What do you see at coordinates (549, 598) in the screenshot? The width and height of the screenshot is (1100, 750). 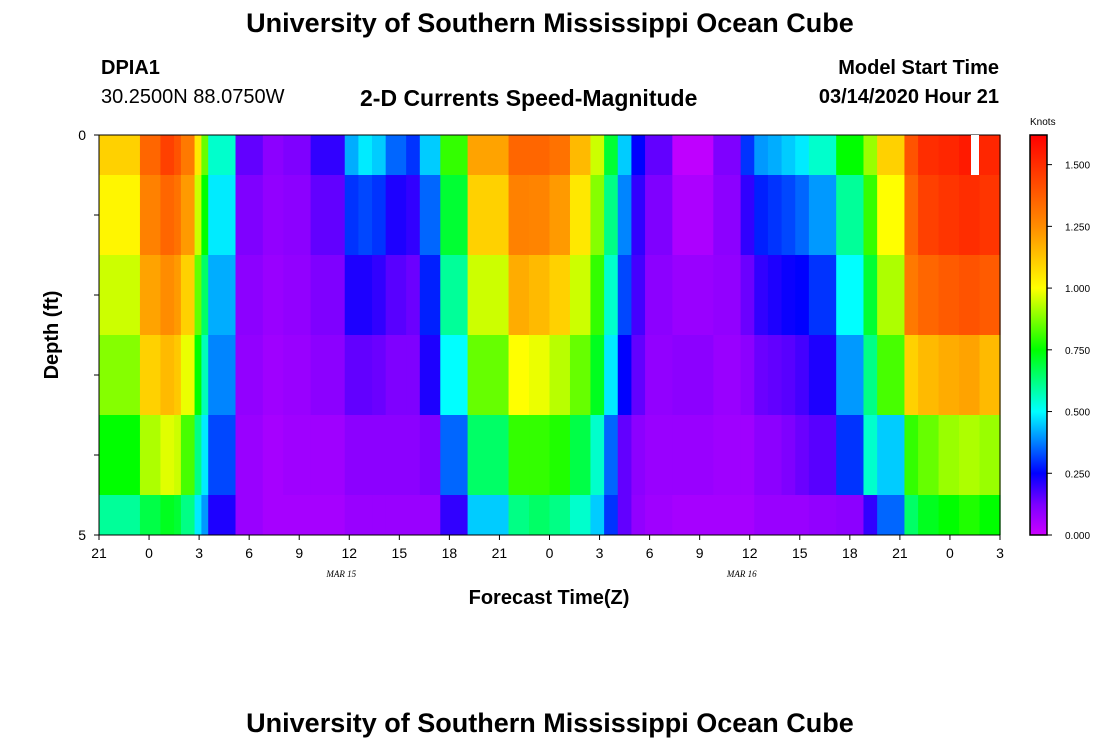 I see `x-axis-title: Forecast Time(Z)` at bounding box center [549, 598].